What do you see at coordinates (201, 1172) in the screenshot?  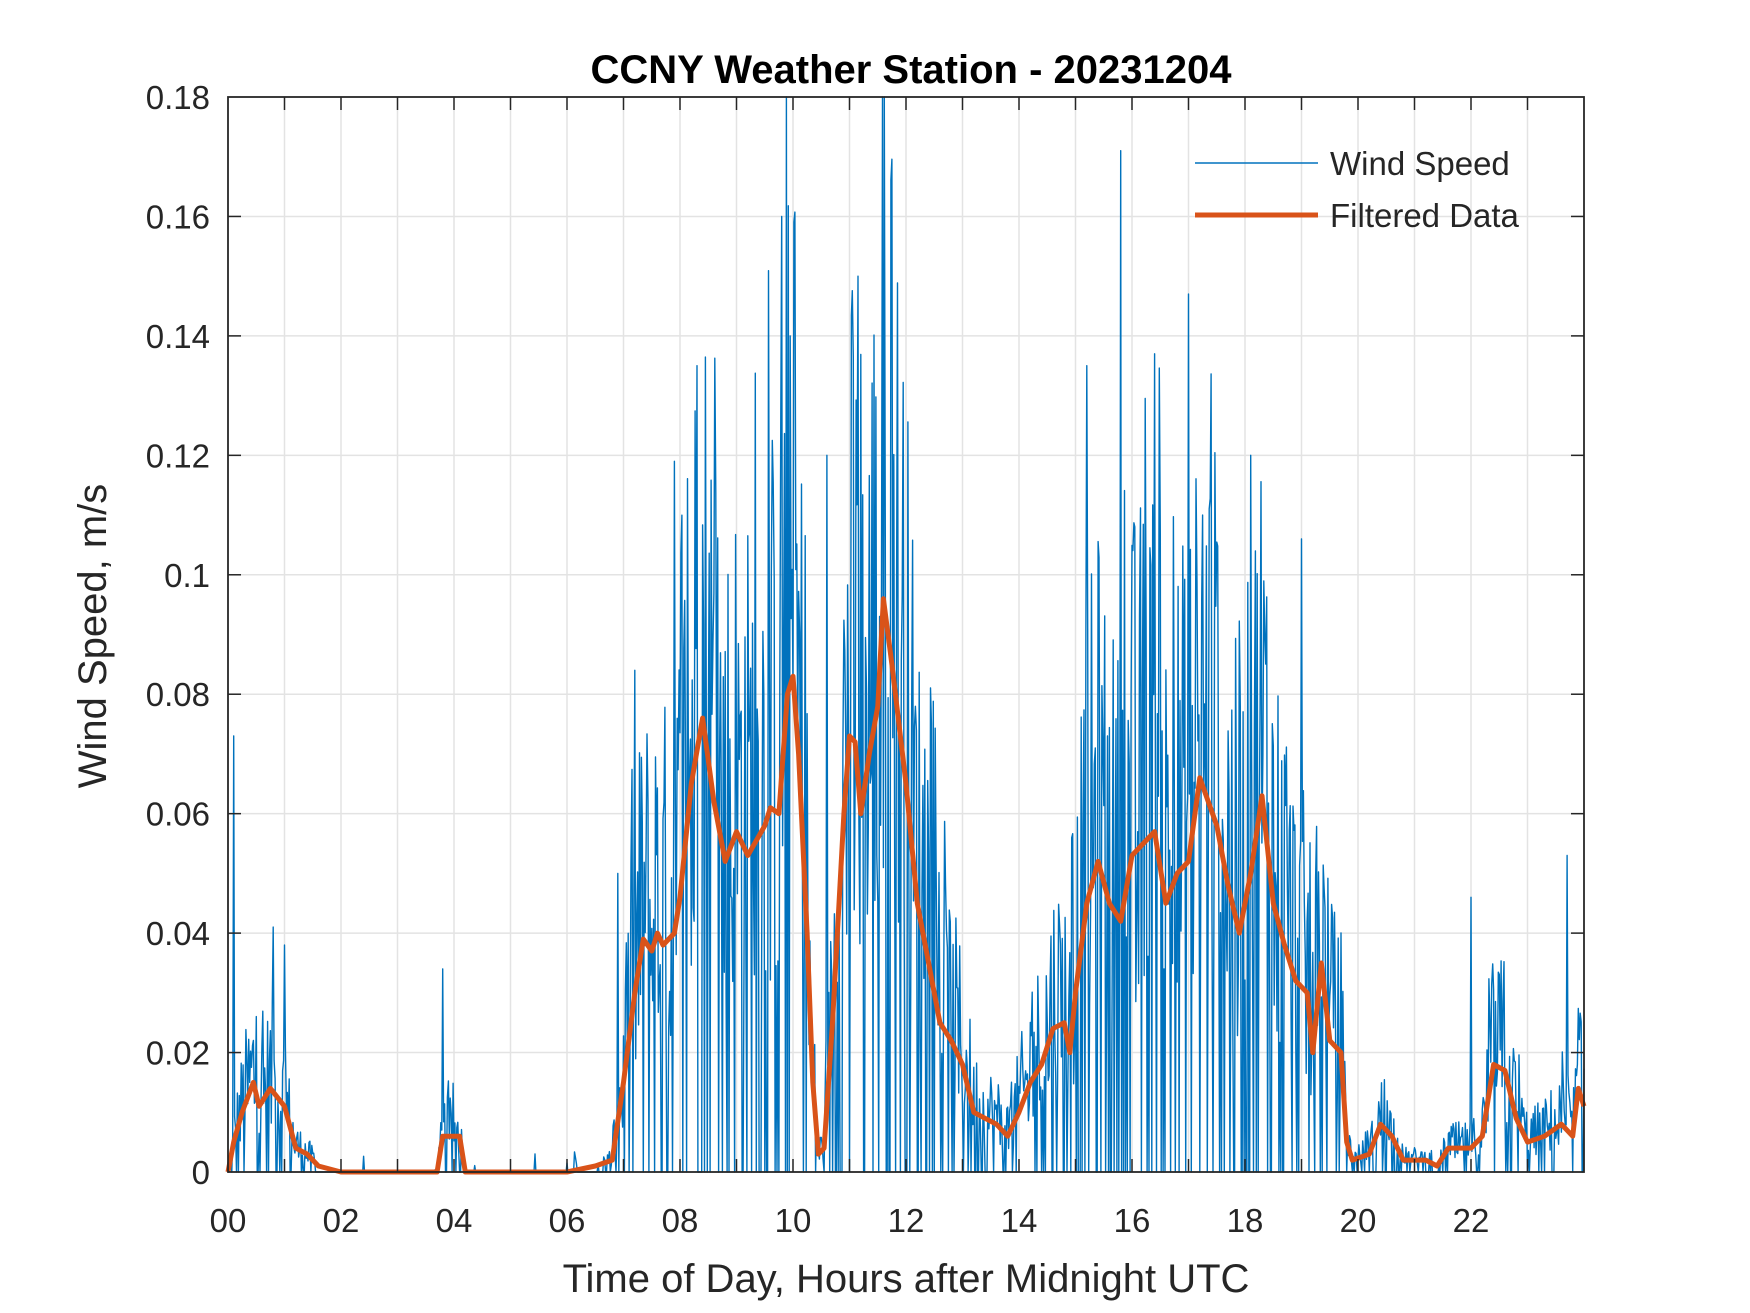 I see `y-tick-label: 0` at bounding box center [201, 1172].